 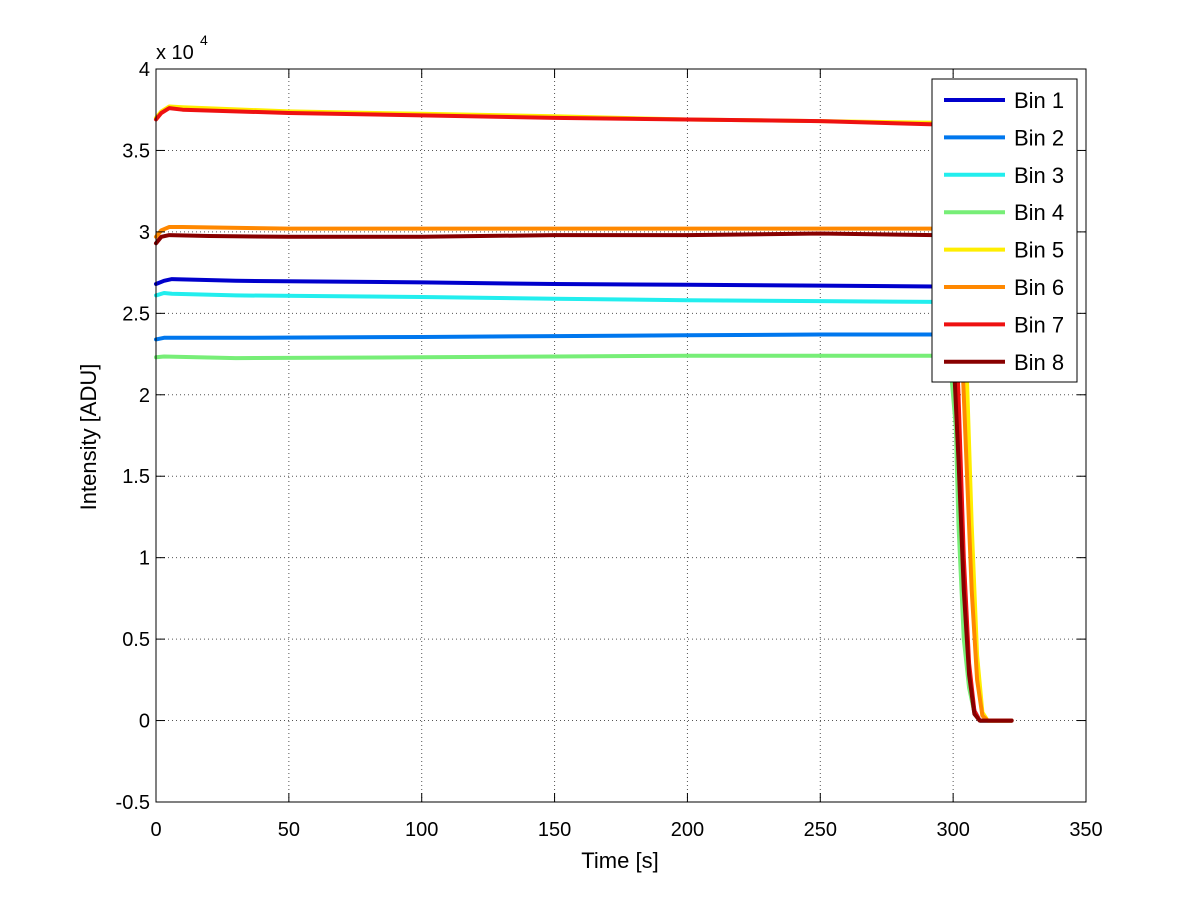 I want to click on x-tick-label: 150, so click(x=554, y=830).